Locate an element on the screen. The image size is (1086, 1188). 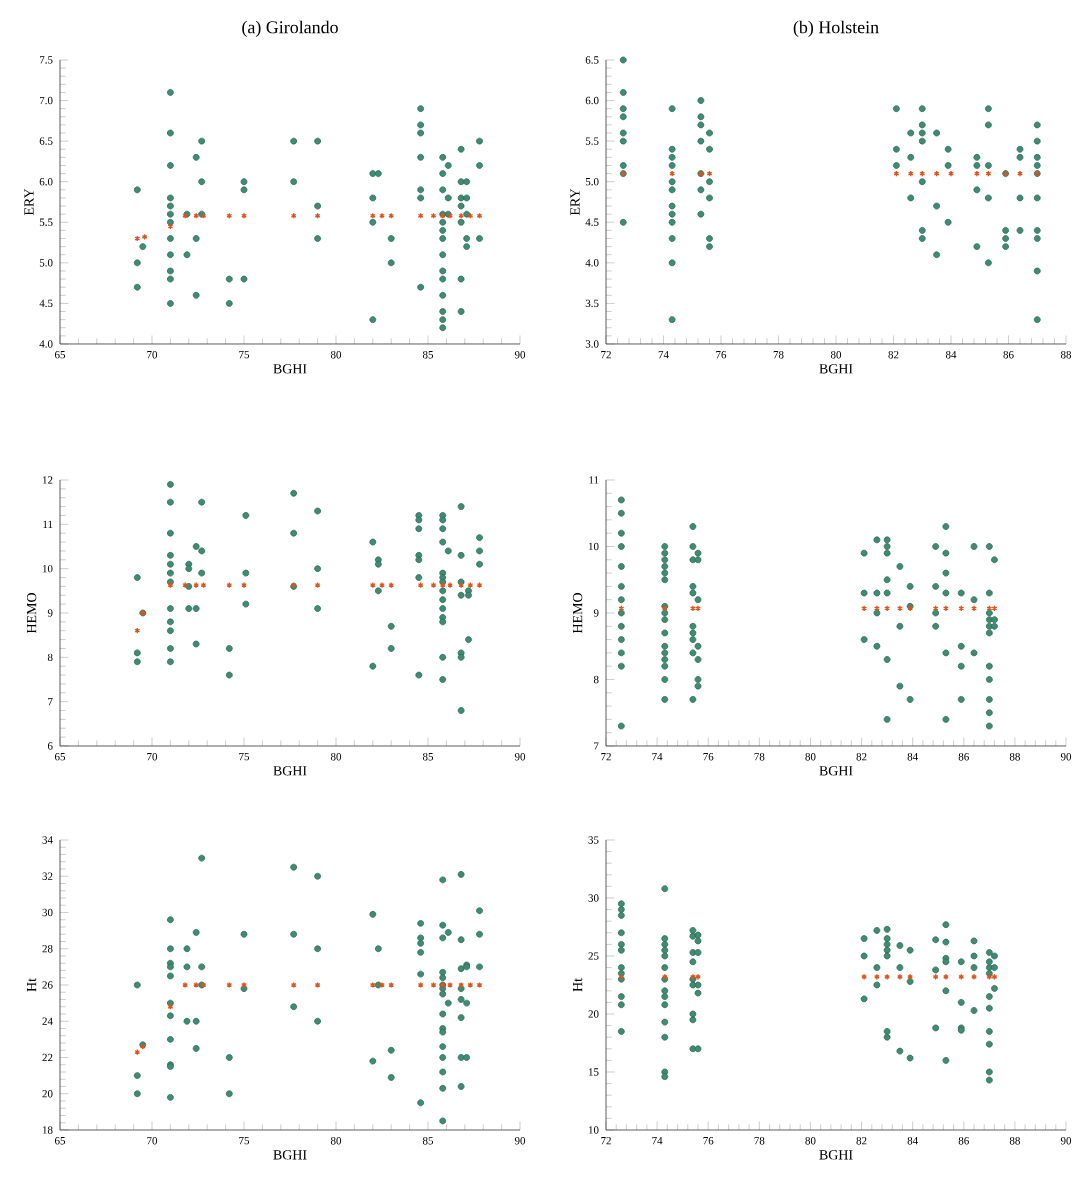
chart-title: (a) Girolando is located at coordinates (290, 28).